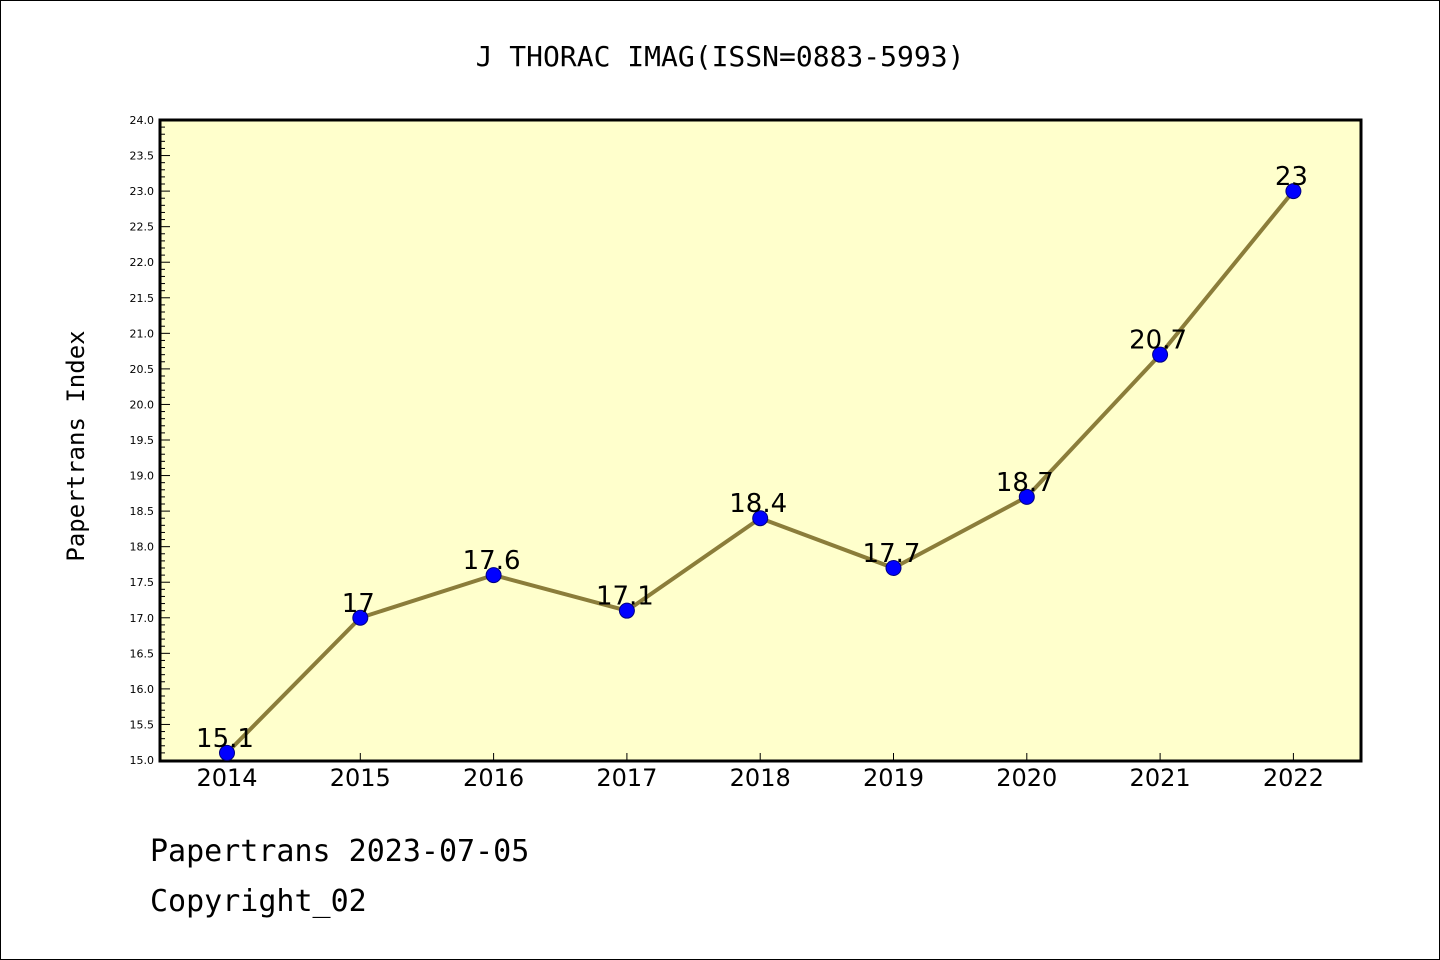 The height and width of the screenshot is (960, 1440). What do you see at coordinates (493, 778) in the screenshot?
I see `x-tick-label: 2016` at bounding box center [493, 778].